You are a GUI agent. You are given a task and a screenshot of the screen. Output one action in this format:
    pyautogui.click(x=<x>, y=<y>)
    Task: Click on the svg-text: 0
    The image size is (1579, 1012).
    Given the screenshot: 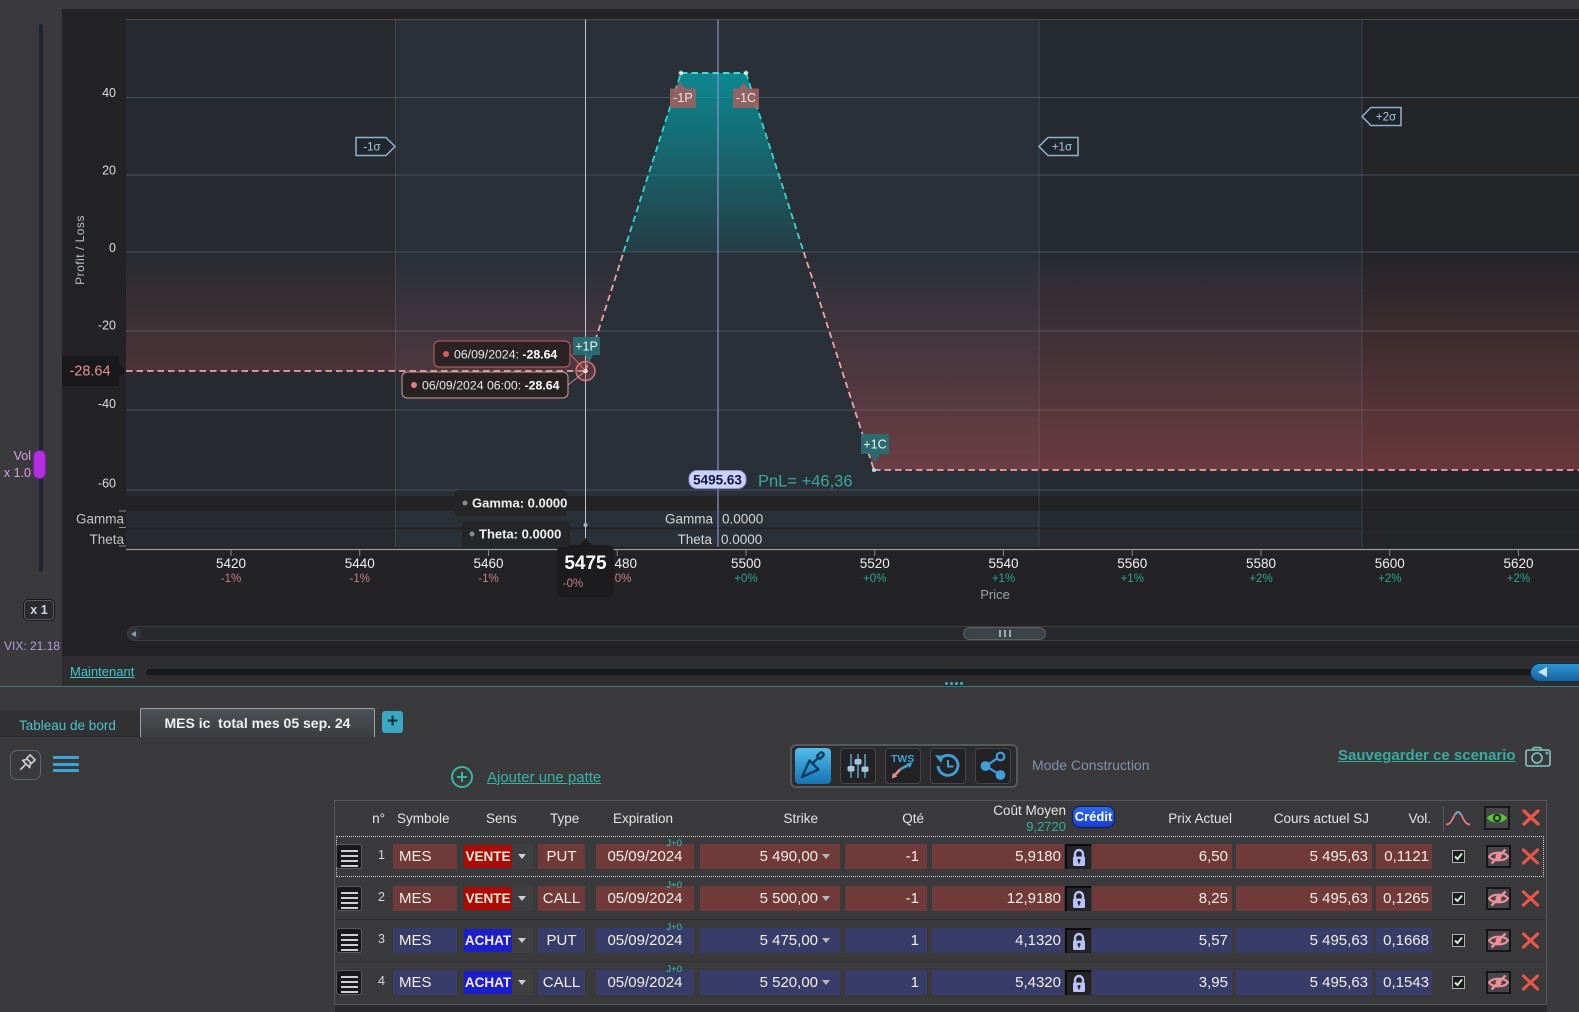 What is the action you would take?
    pyautogui.click(x=112, y=248)
    